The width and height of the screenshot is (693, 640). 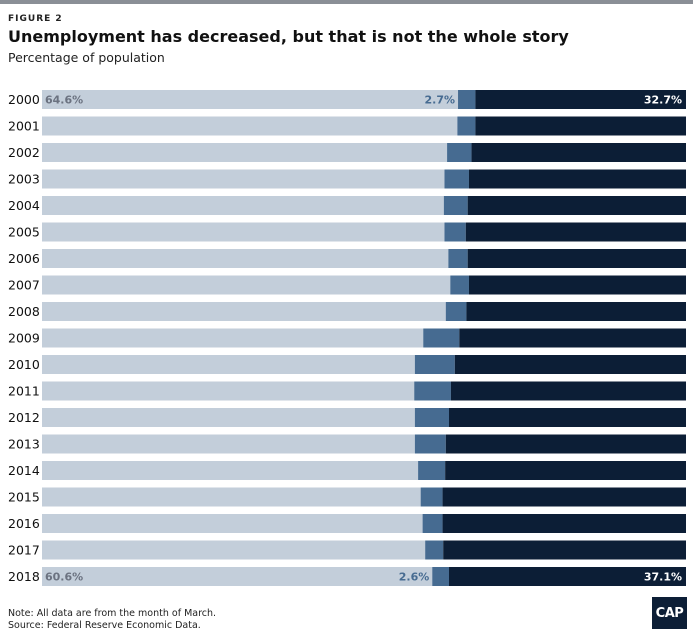 I want to click on source-text: Source: Federal Reserve Economic Data., so click(x=104, y=625).